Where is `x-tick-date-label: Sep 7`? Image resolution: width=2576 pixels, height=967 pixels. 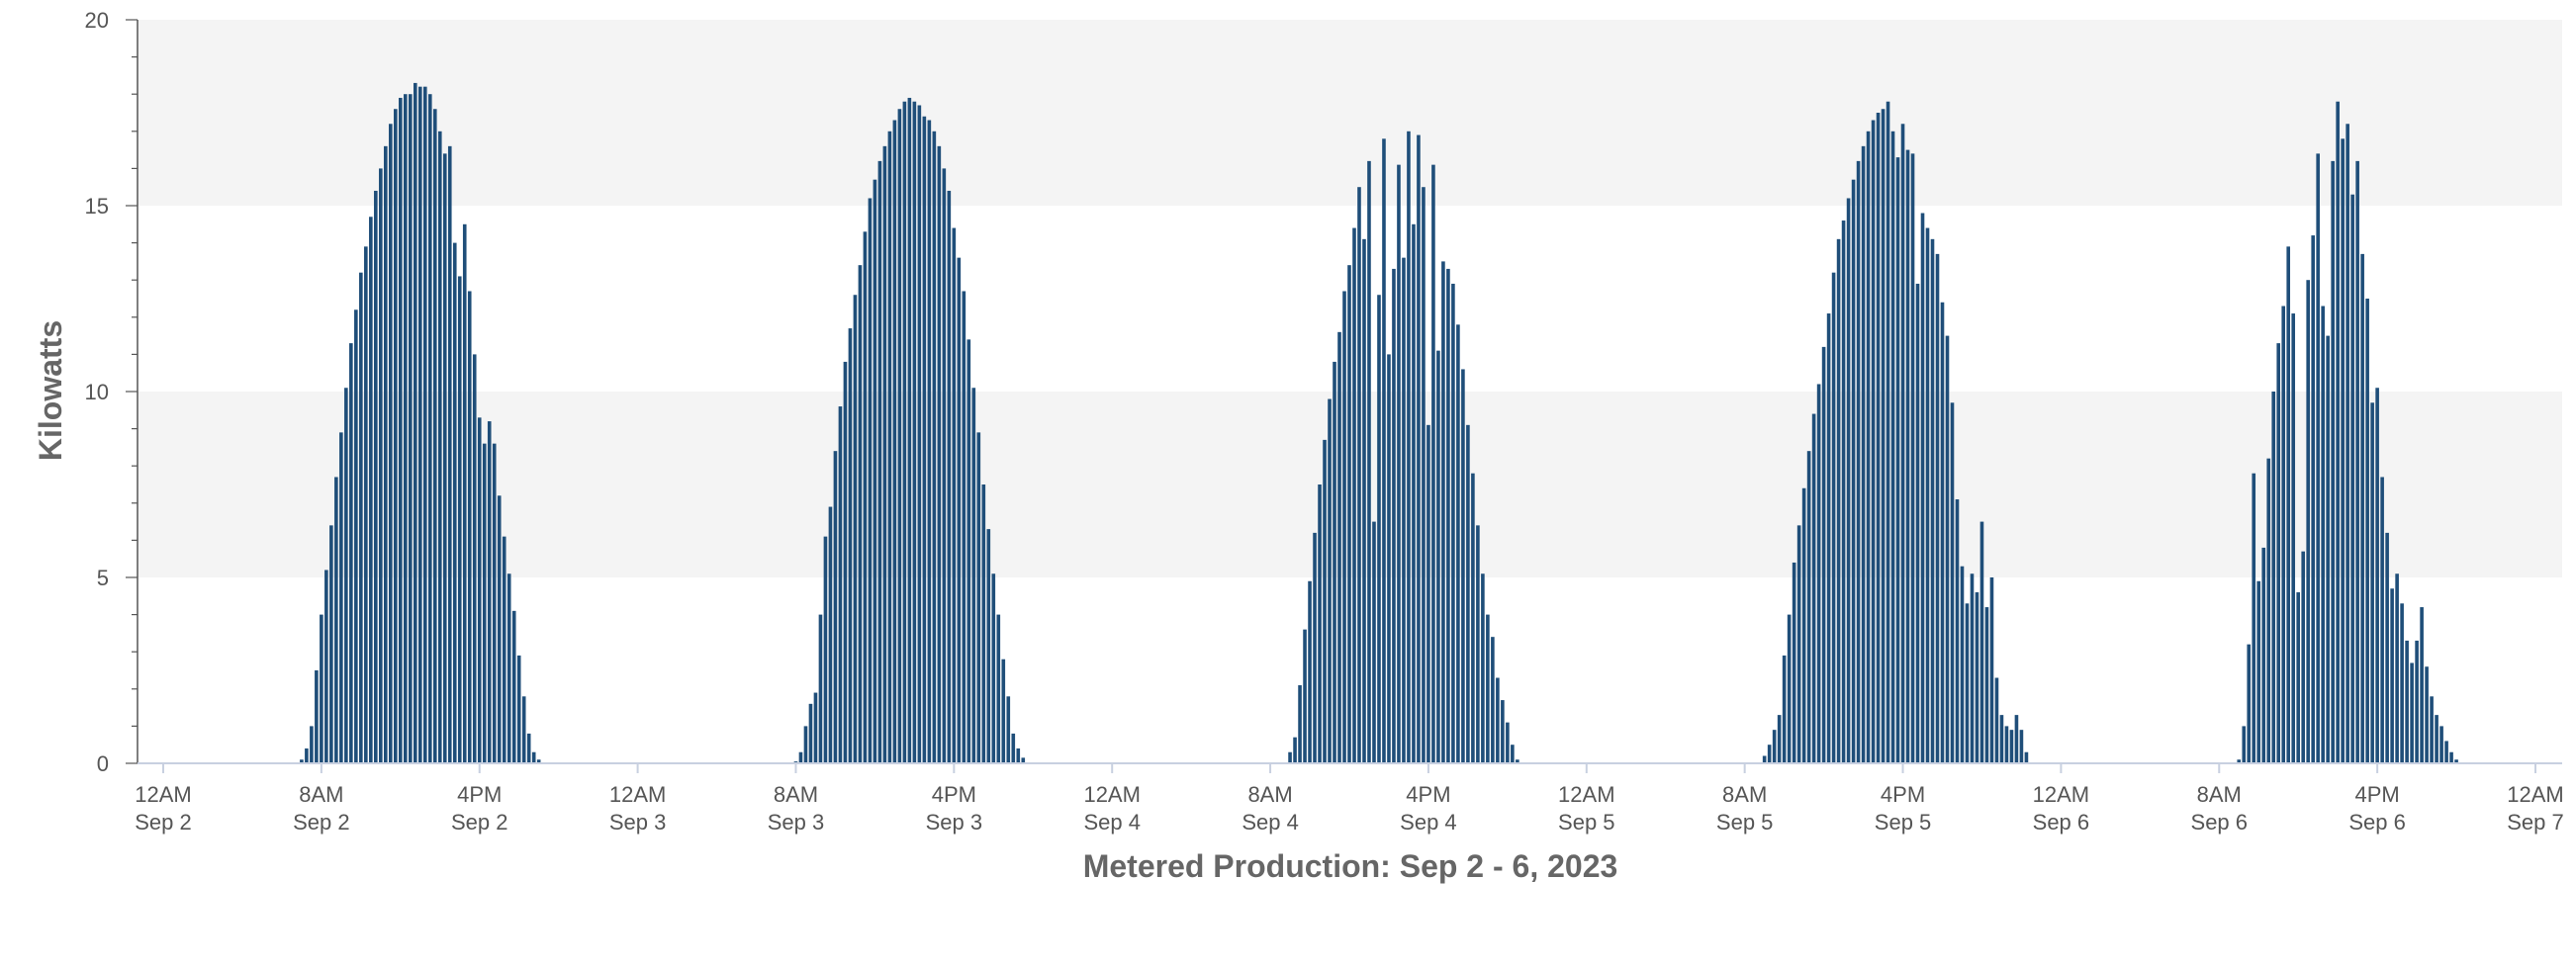 x-tick-date-label: Sep 7 is located at coordinates (2536, 822).